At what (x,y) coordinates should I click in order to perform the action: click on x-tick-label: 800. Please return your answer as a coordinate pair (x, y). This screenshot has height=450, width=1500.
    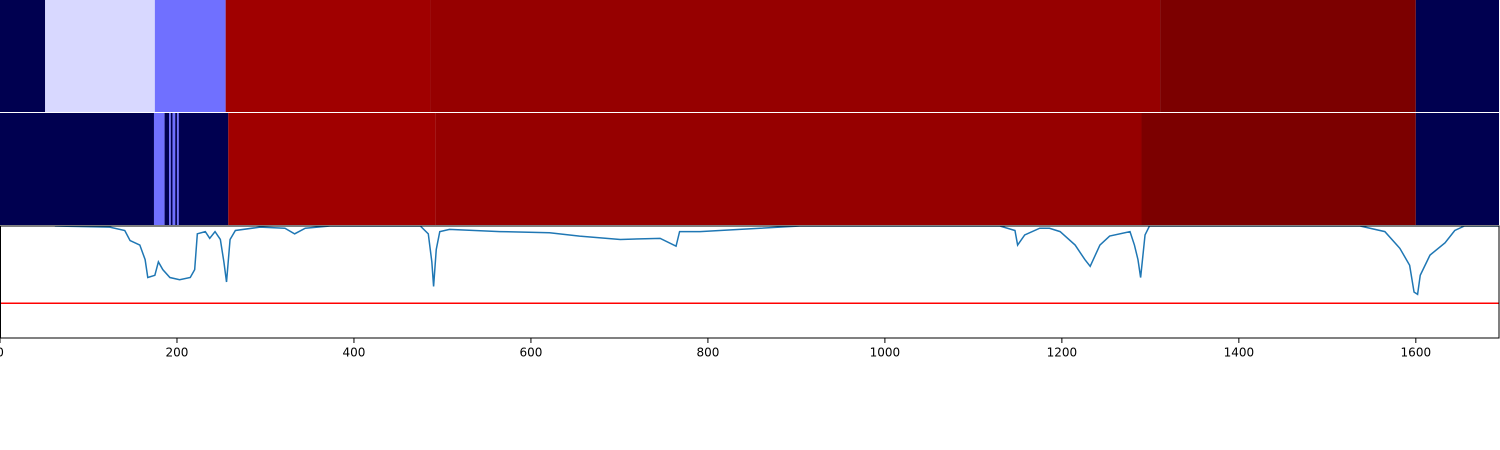
    Looking at the image, I should click on (707, 353).